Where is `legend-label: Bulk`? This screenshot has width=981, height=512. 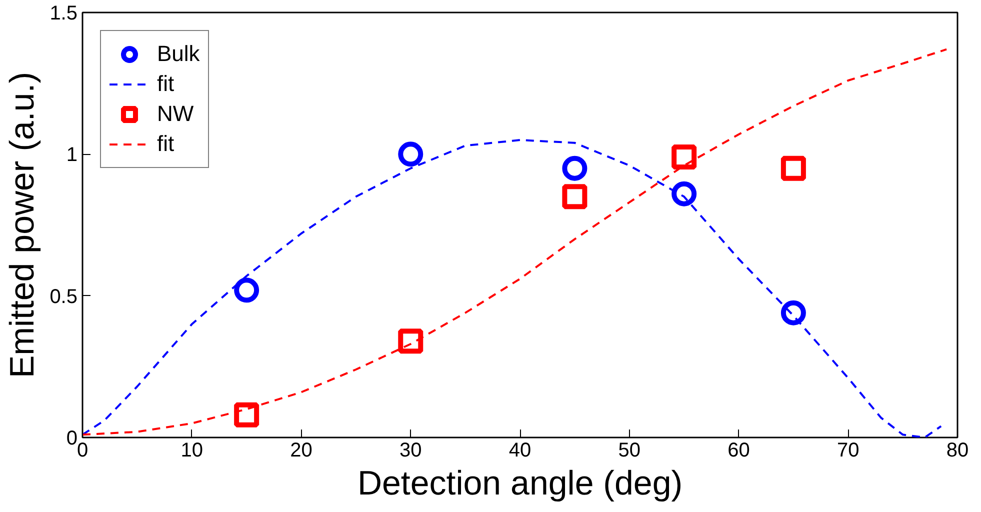
legend-label: Bulk is located at coordinates (178, 54).